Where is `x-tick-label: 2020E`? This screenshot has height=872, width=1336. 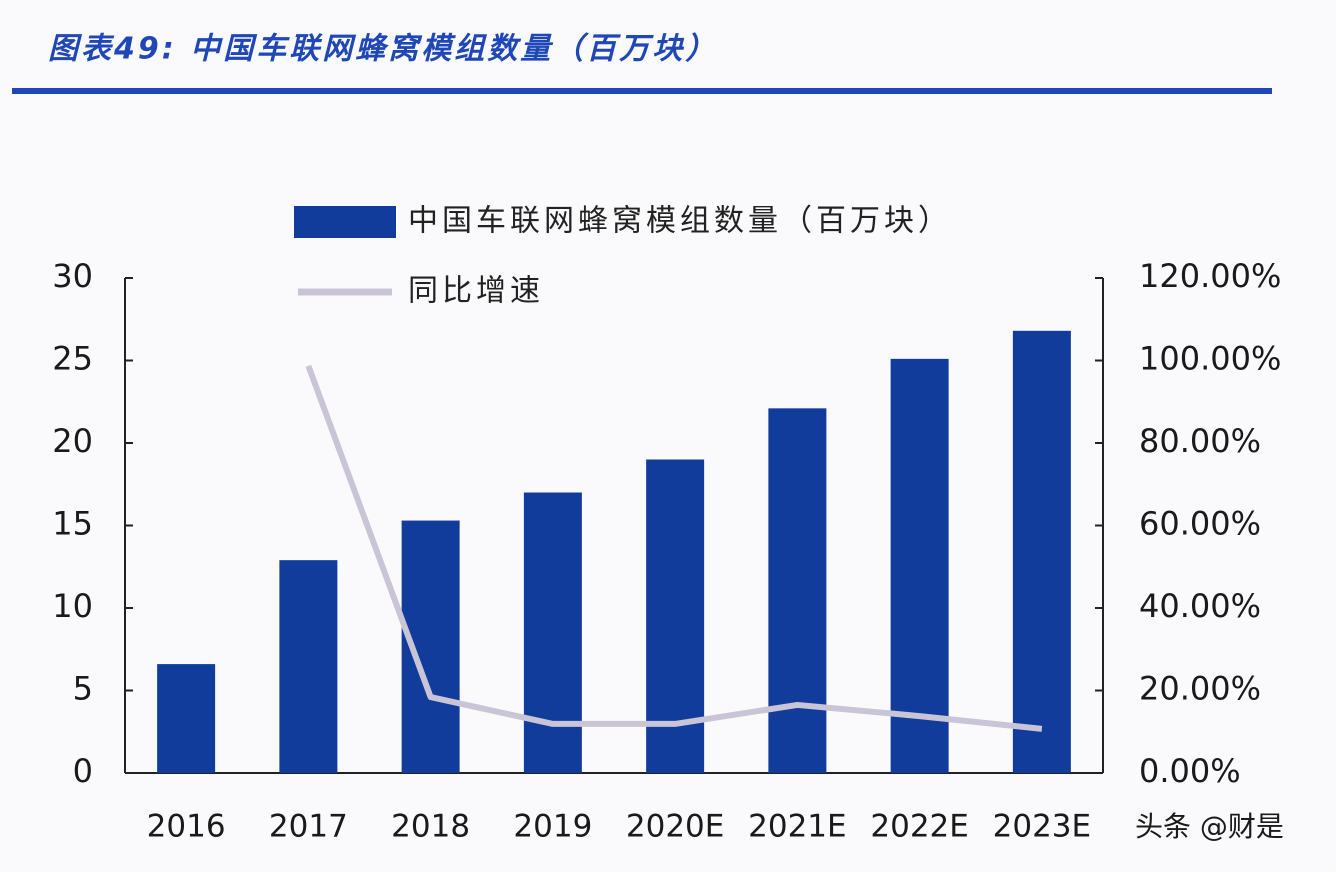 x-tick-label: 2020E is located at coordinates (675, 827).